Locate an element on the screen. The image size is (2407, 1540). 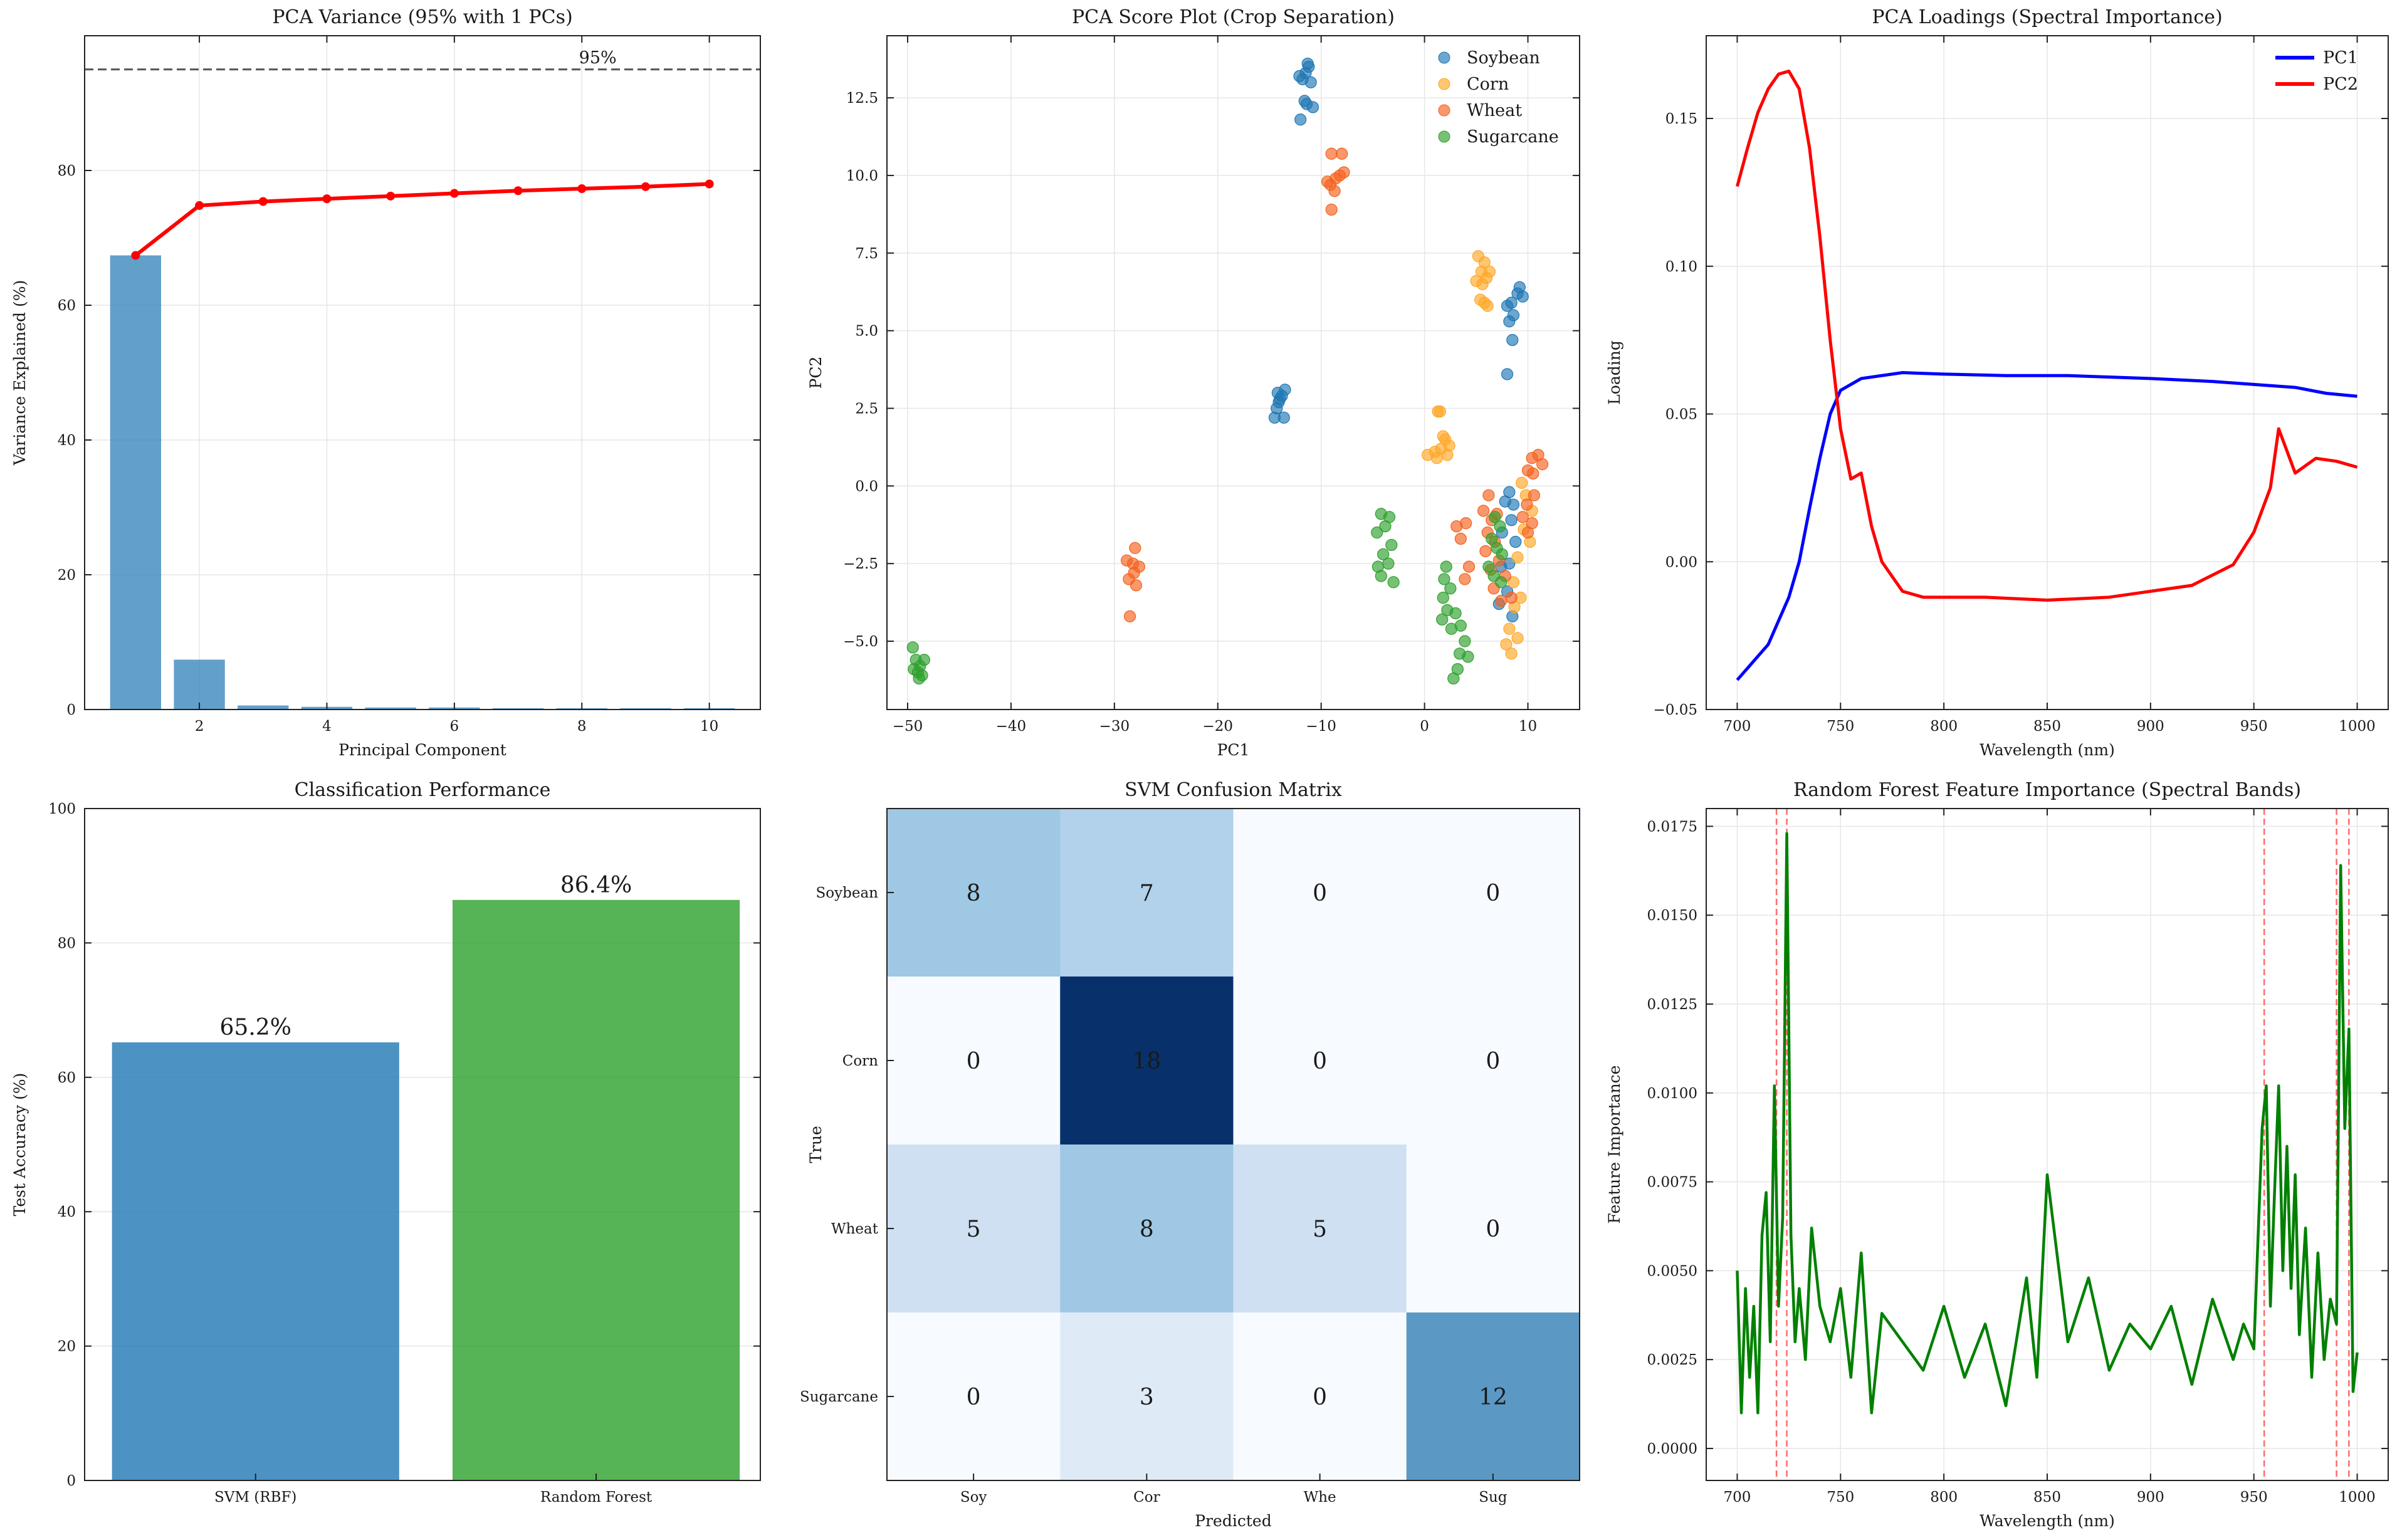
importance-line is located at coordinates (2047, 1123).